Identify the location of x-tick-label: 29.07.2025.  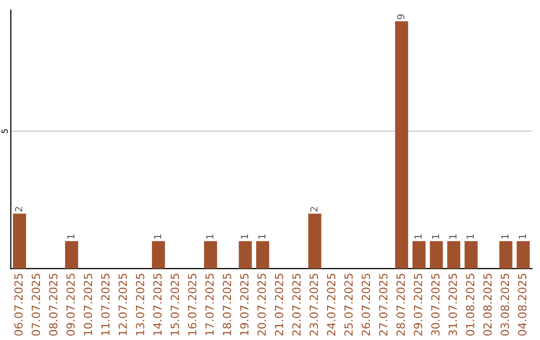
(418, 305).